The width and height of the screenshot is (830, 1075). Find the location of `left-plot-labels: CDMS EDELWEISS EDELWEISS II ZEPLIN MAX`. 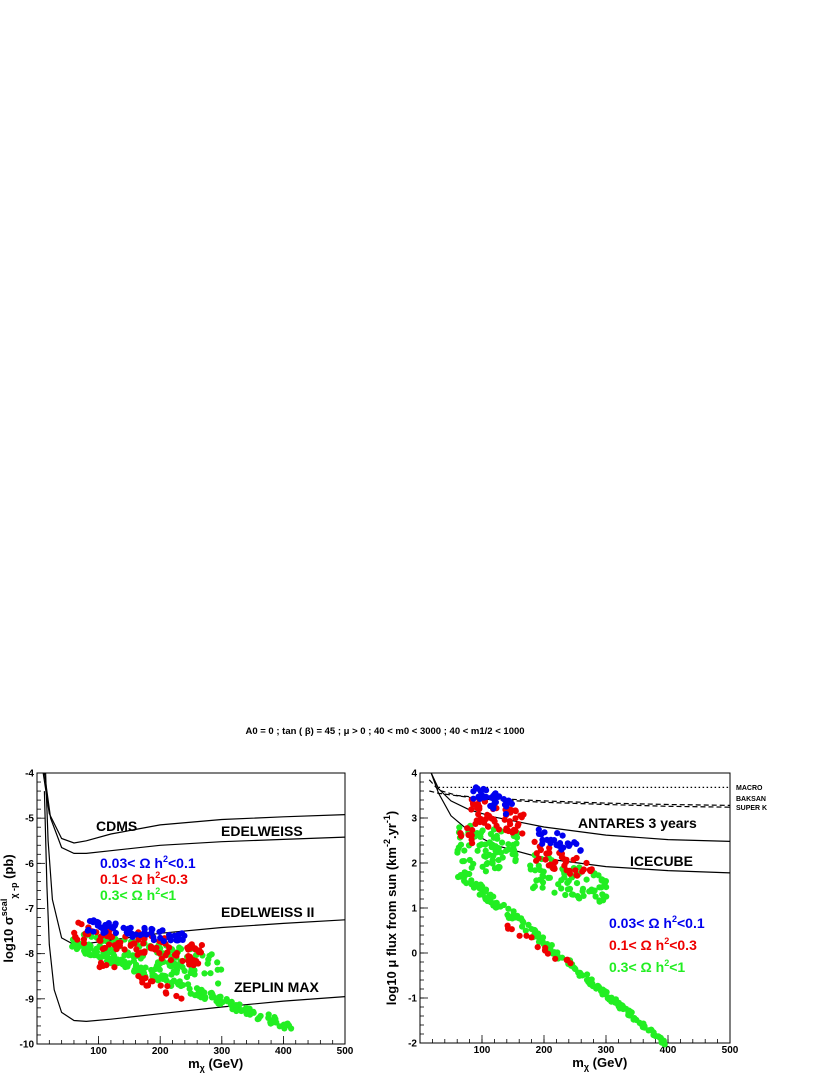

left-plot-labels: CDMS EDELWEISS EDELWEISS II ZEPLIN MAX is located at coordinates (207, 906).